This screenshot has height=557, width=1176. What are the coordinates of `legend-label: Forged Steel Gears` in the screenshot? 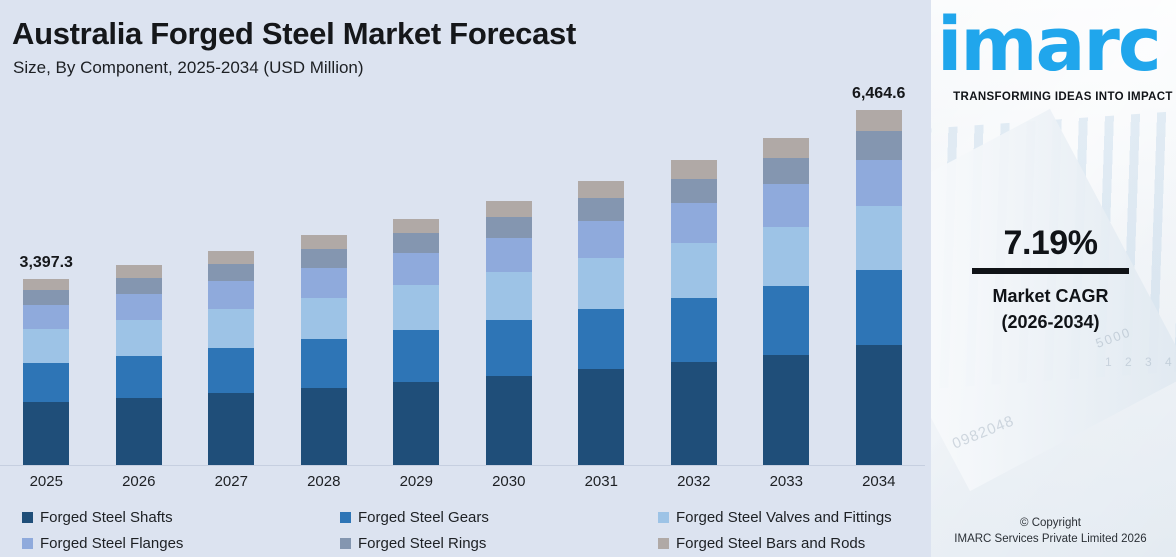 It's located at (423, 517).